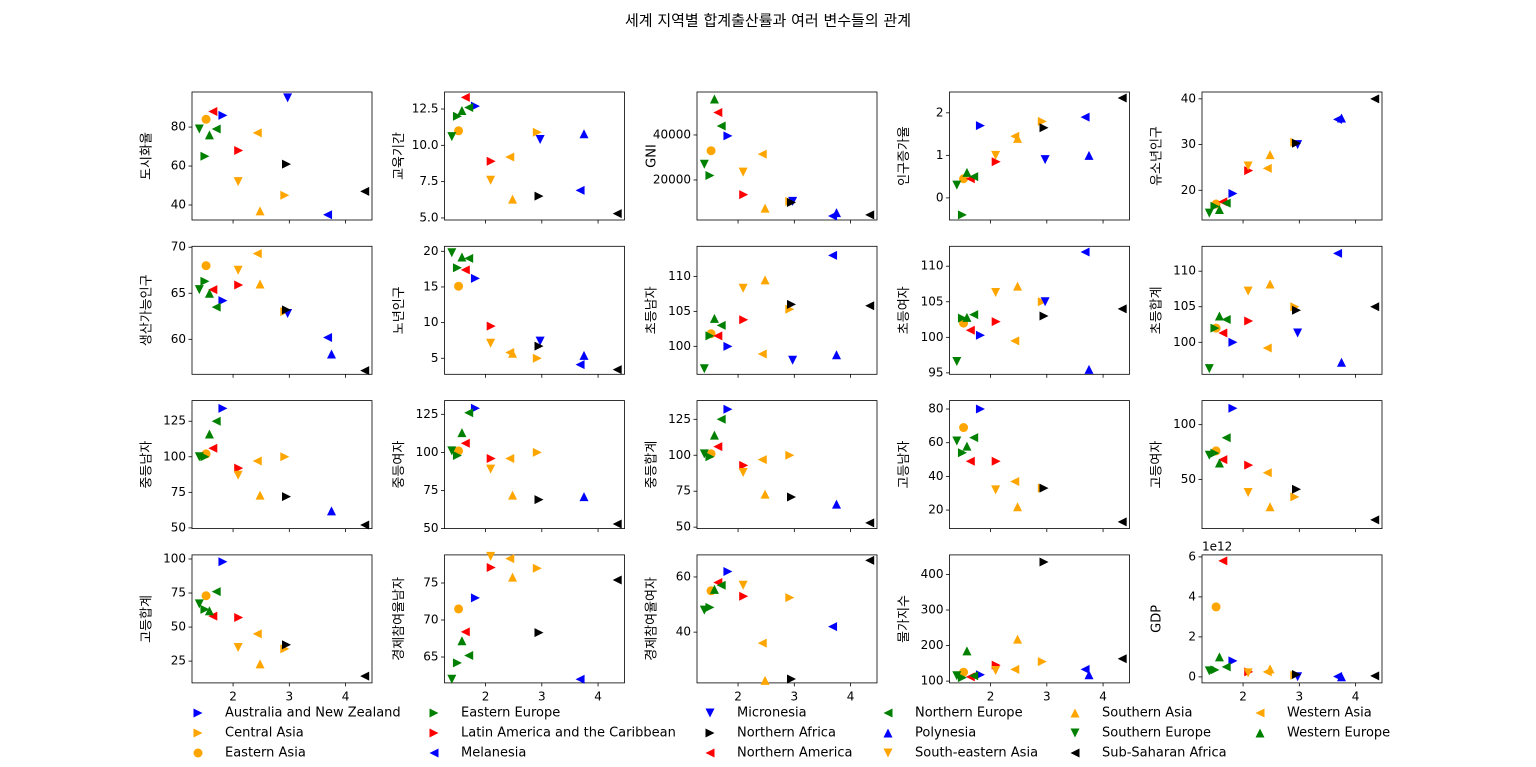 The image size is (1536, 767). I want to click on y-tick-label: 80, so click(178, 127).